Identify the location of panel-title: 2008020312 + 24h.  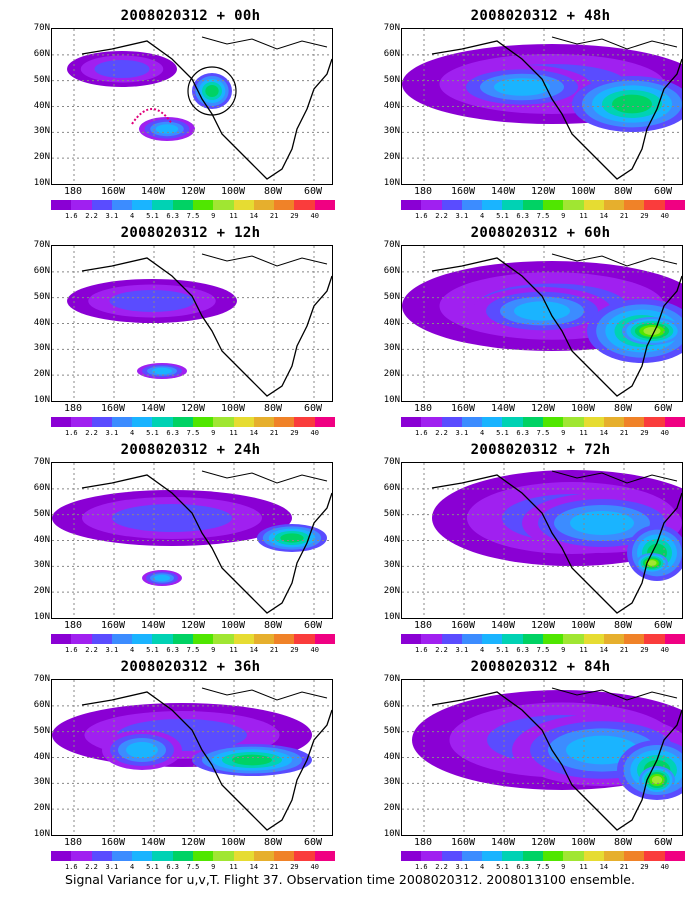
(190, 450).